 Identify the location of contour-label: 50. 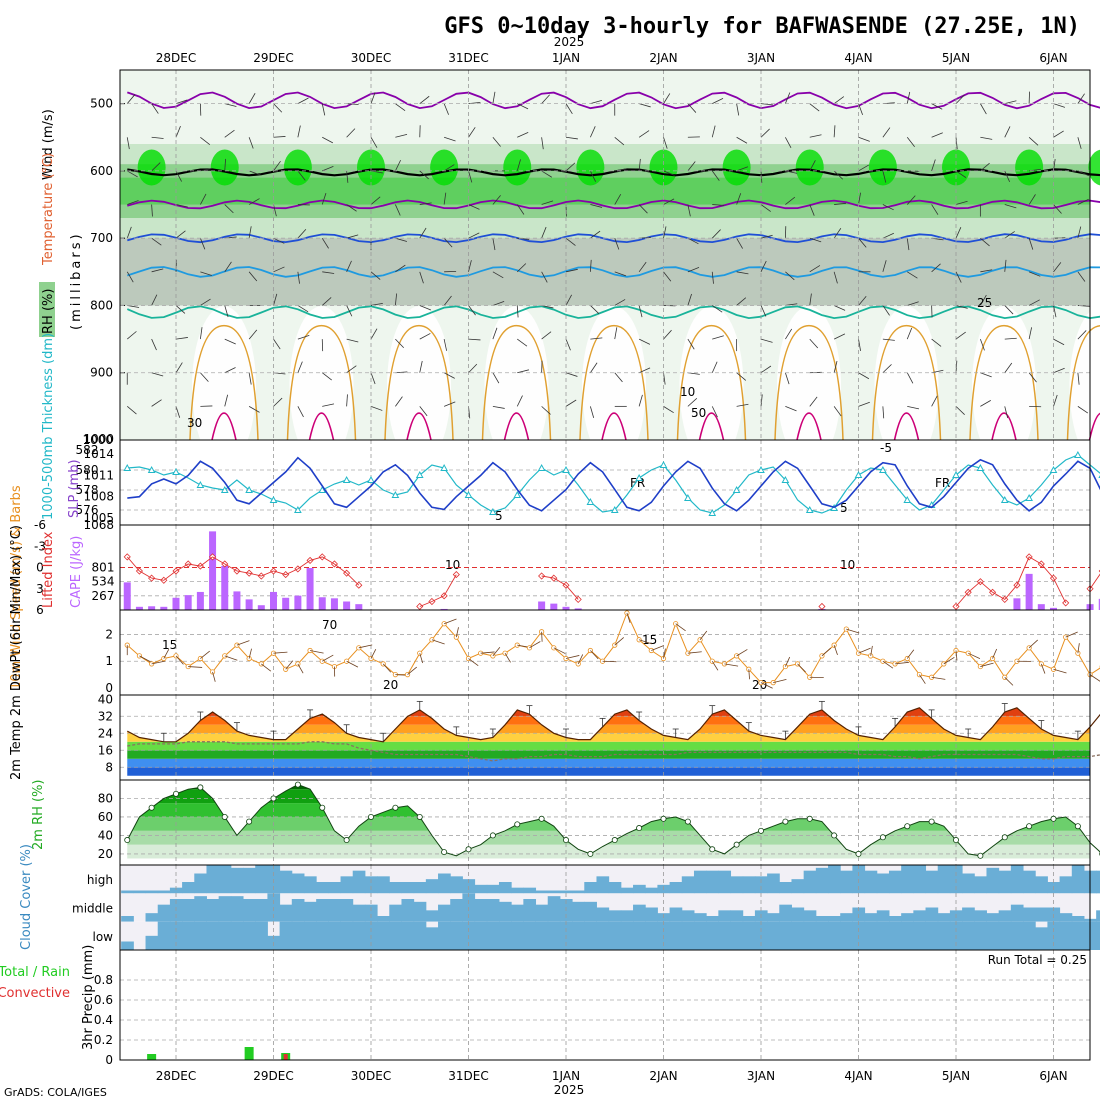
(698, 413).